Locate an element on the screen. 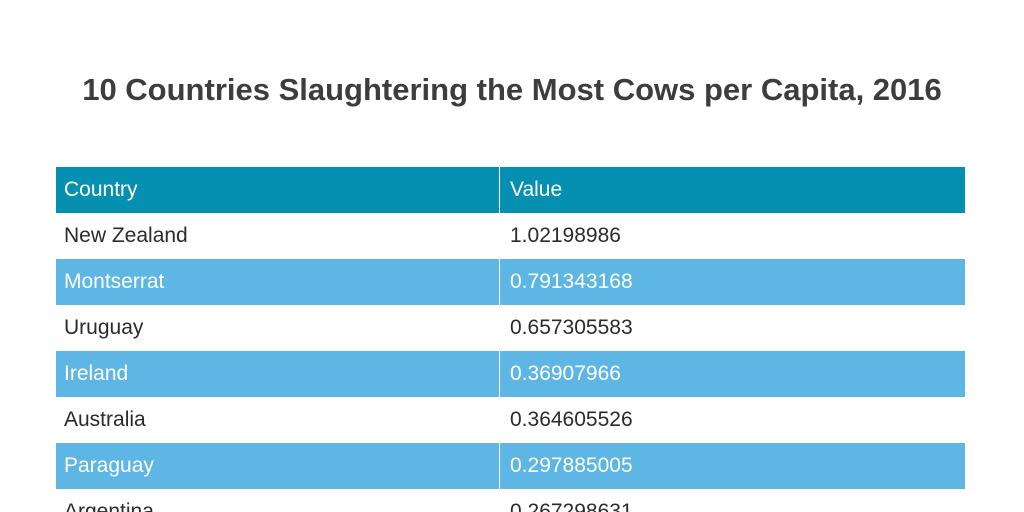 Image resolution: width=1024 pixels, height=512 pixels. value-cell: 0.36907966 is located at coordinates (732, 374).